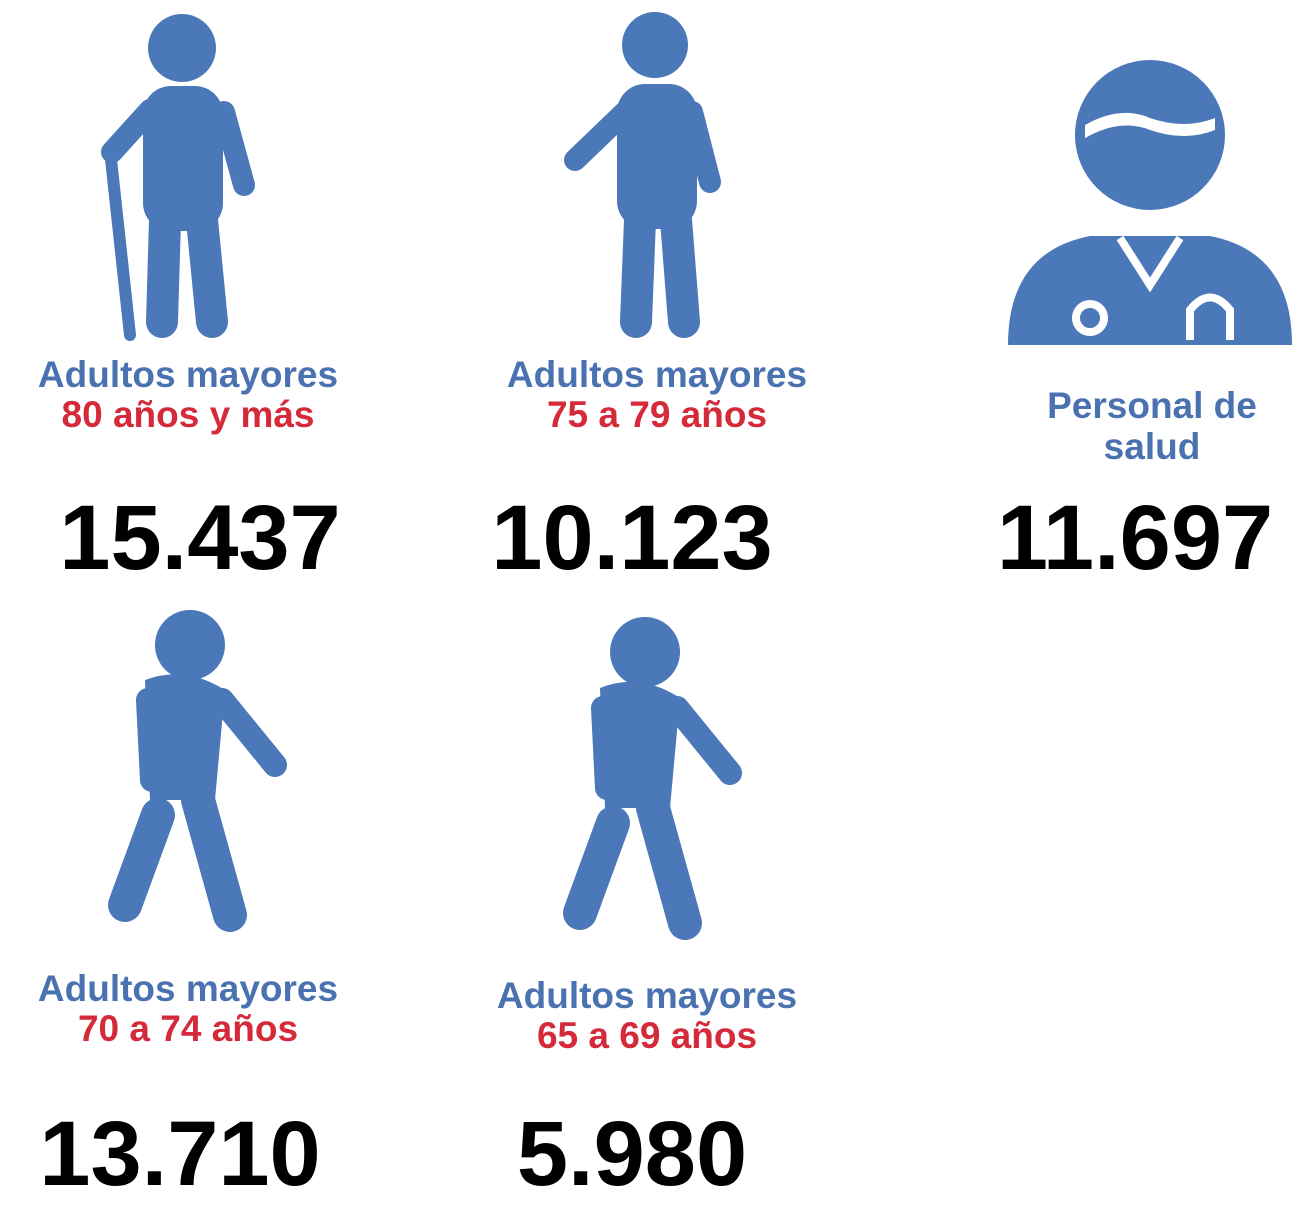 This screenshot has height=1205, width=1297. Describe the element at coordinates (188, 1028) in the screenshot. I see `sublabel: 70 a 74 años` at that location.